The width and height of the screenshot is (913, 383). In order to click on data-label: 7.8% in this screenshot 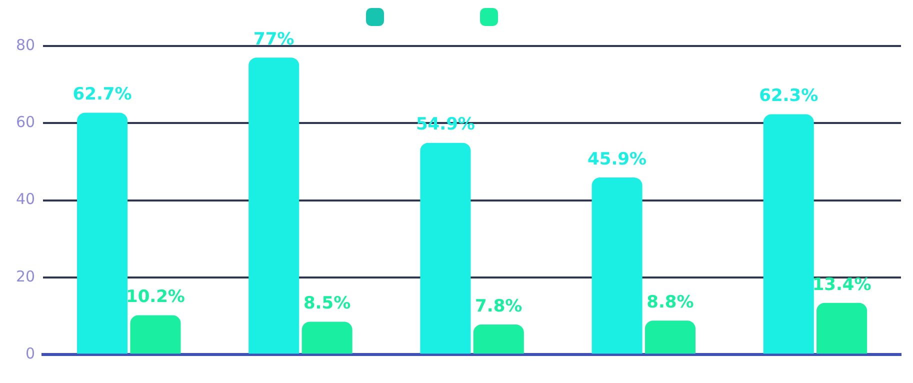, I will do `click(498, 306)`.